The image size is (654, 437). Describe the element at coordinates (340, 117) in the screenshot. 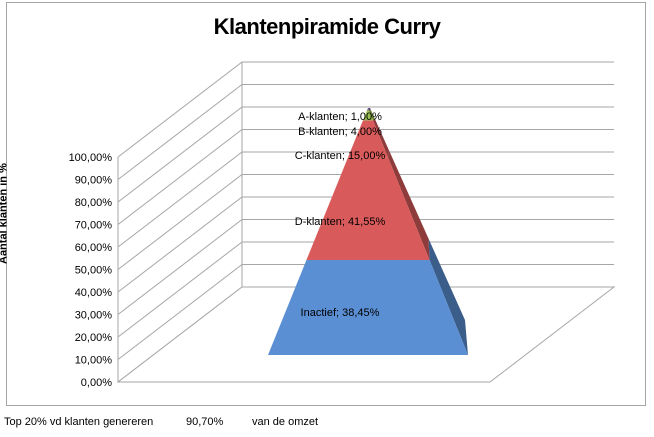

I see `segment-label: A-klanten; 1,00%` at that location.